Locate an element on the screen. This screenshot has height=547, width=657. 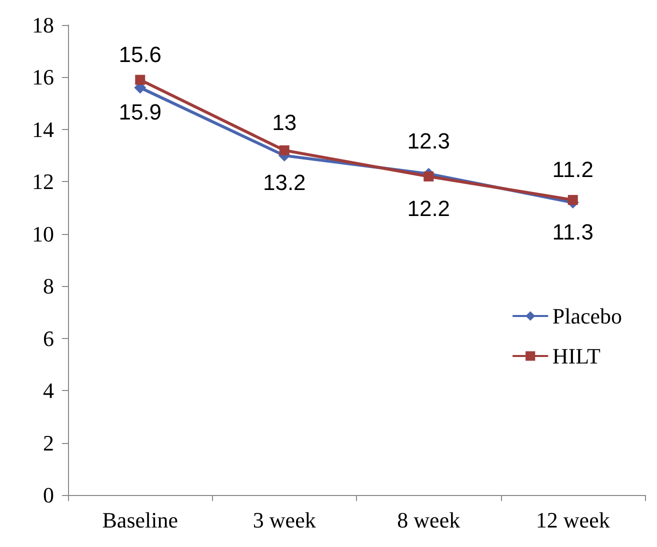
y-tick-label: 18 is located at coordinates (43, 25).